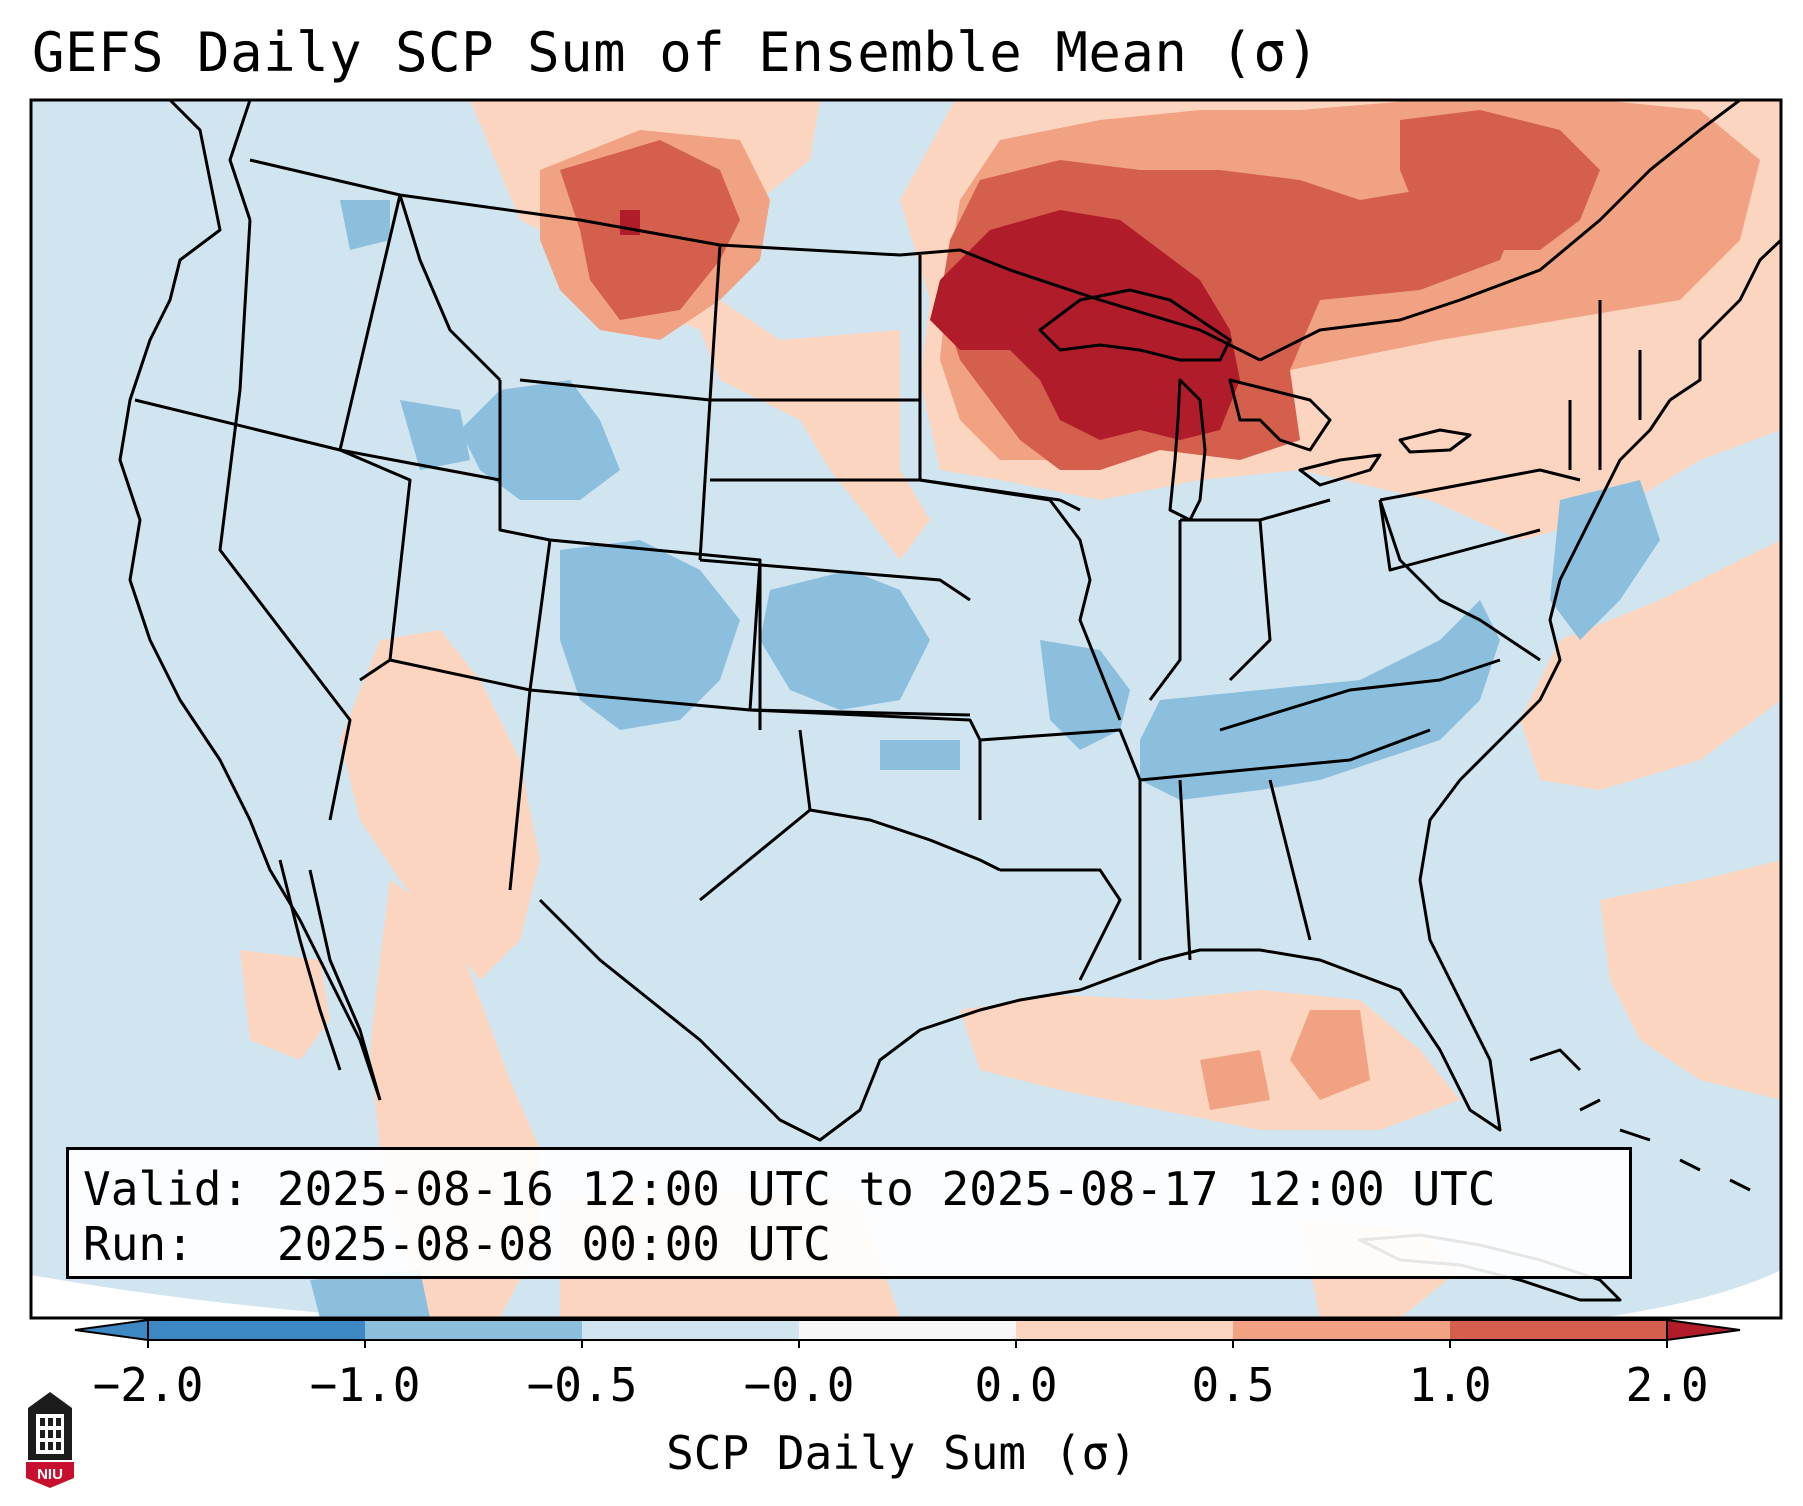  I want to click on colorbar-tick-label: −2.0, so click(148, 1385).